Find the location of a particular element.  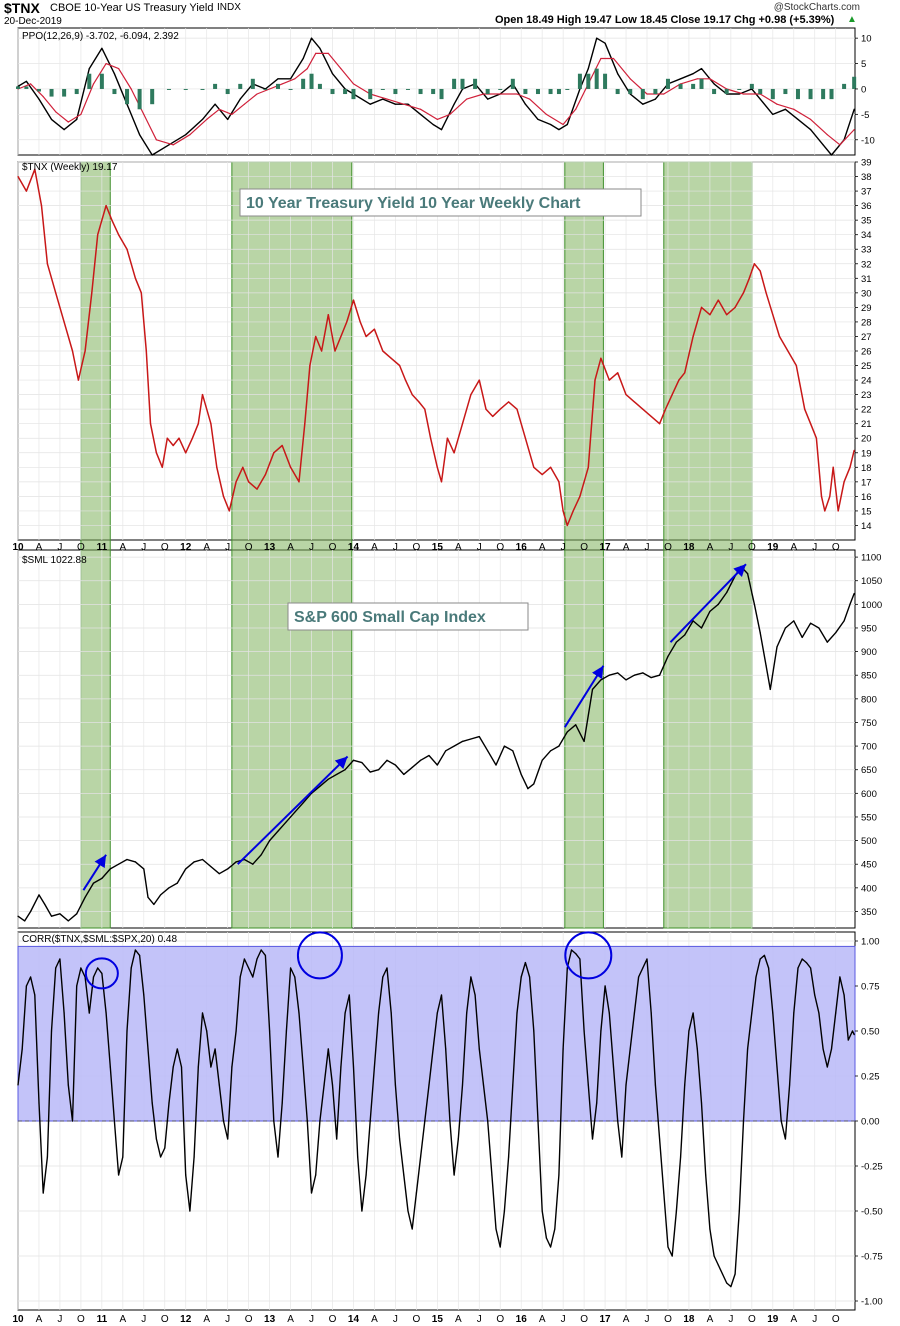

y-tick-label-tnx: 19 is located at coordinates (866, 453).